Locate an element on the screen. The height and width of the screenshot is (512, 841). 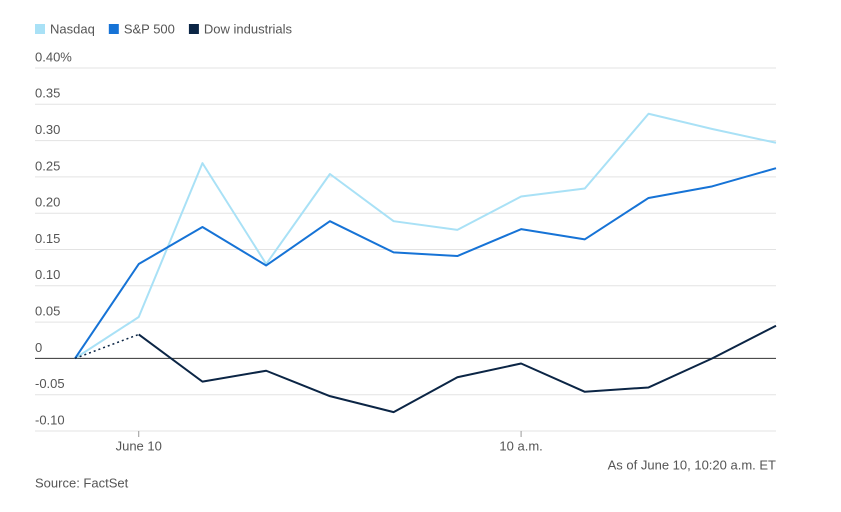
y-tick-label: 0.25 is located at coordinates (47, 165).